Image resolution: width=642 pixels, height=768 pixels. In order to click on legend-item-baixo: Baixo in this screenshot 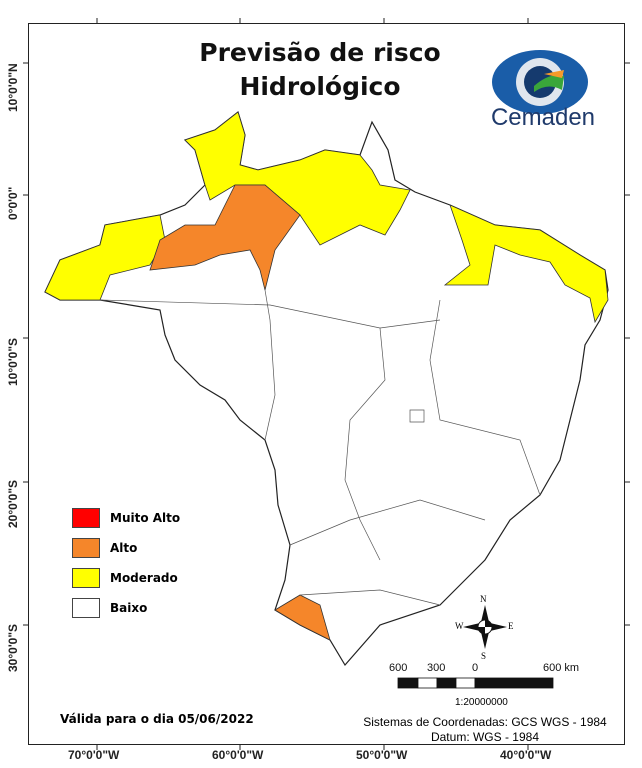, I will do `click(109, 608)`.